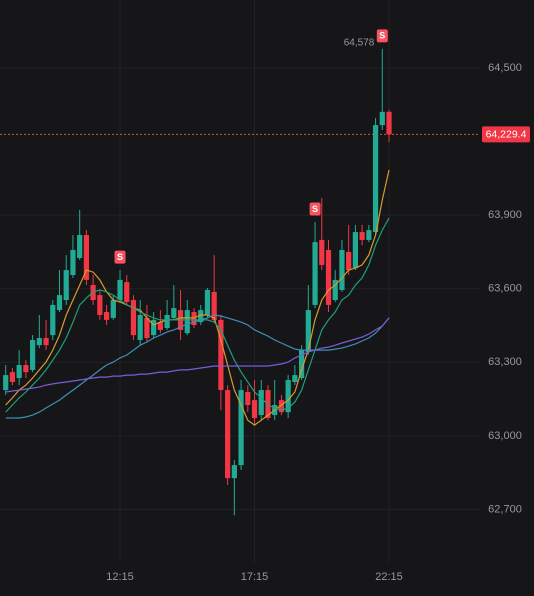 The height and width of the screenshot is (596, 534). I want to click on x-tick-label: 12:15, so click(120, 577).